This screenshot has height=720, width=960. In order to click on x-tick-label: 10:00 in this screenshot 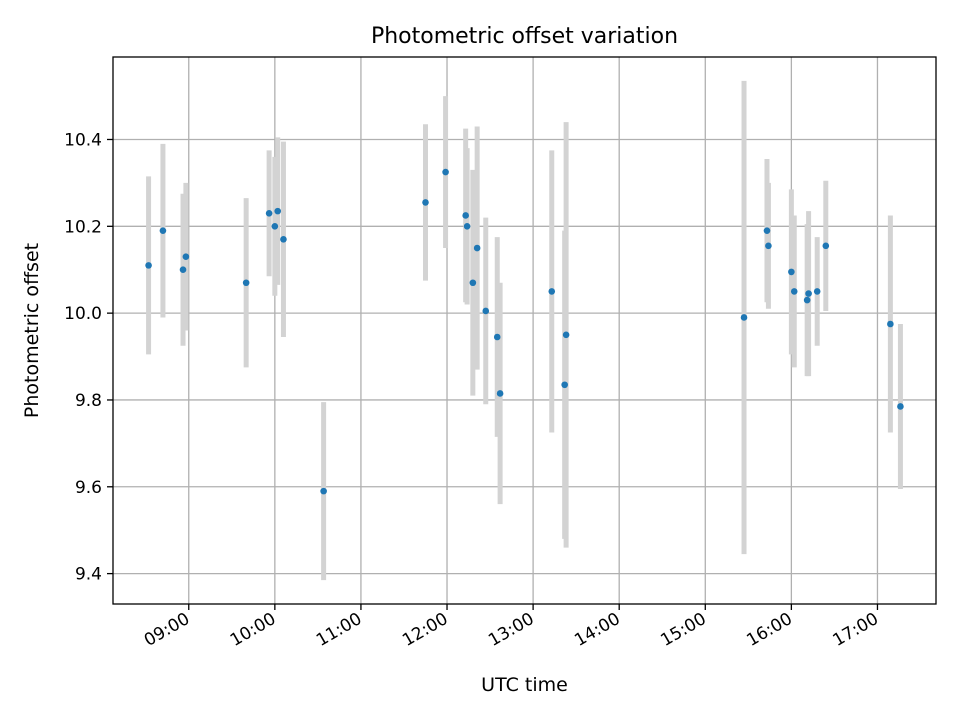, I will do `click(253, 630)`.